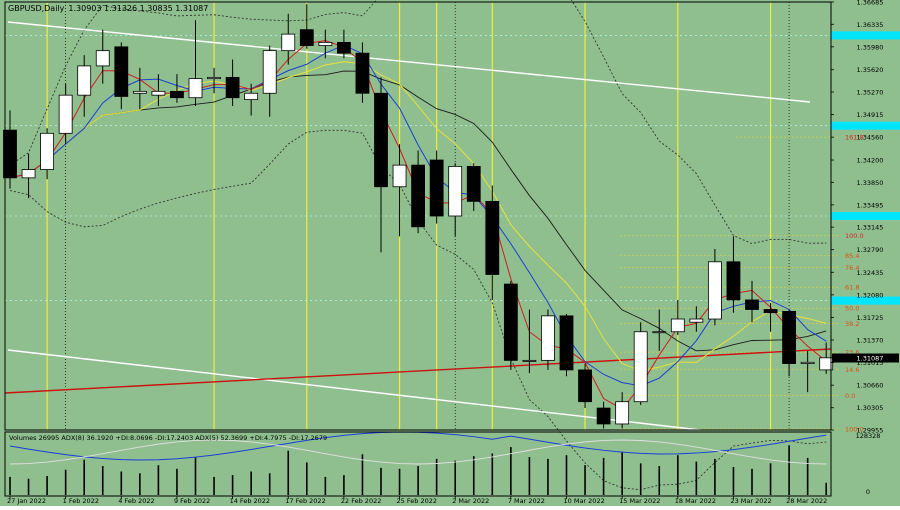 The height and width of the screenshot is (510, 900). I want to click on date-tick-label: 23 Mar 2022, so click(750, 501).